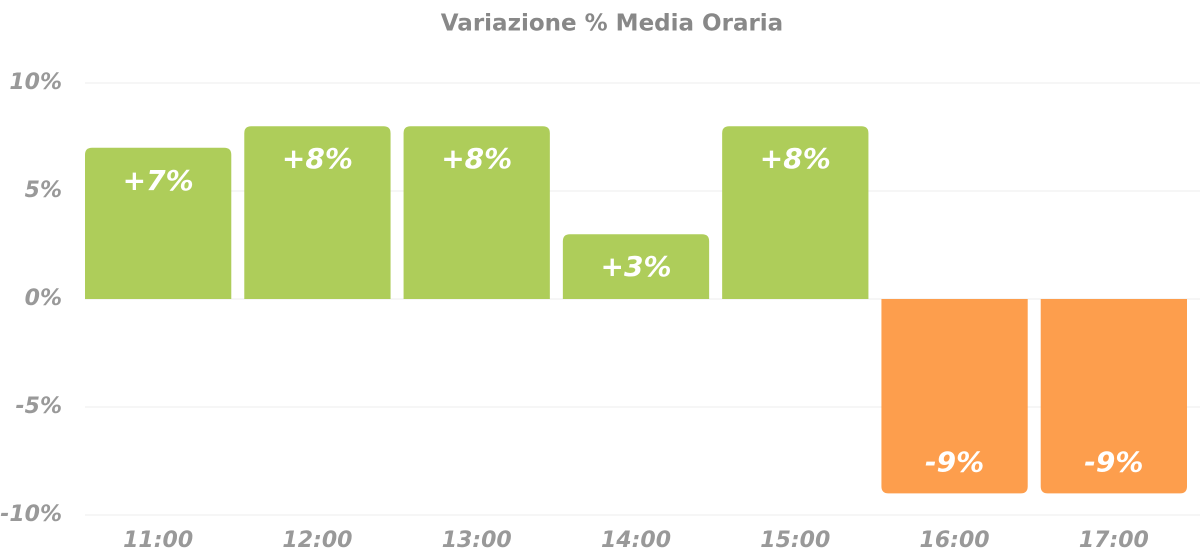 This screenshot has width=1200, height=554. What do you see at coordinates (158, 540) in the screenshot?
I see `x-tick-label: 11:00` at bounding box center [158, 540].